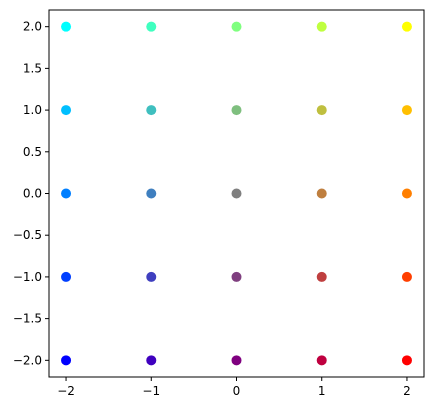  What do you see at coordinates (27, 235) in the screenshot?
I see `y-tick-label: −0.5` at bounding box center [27, 235].